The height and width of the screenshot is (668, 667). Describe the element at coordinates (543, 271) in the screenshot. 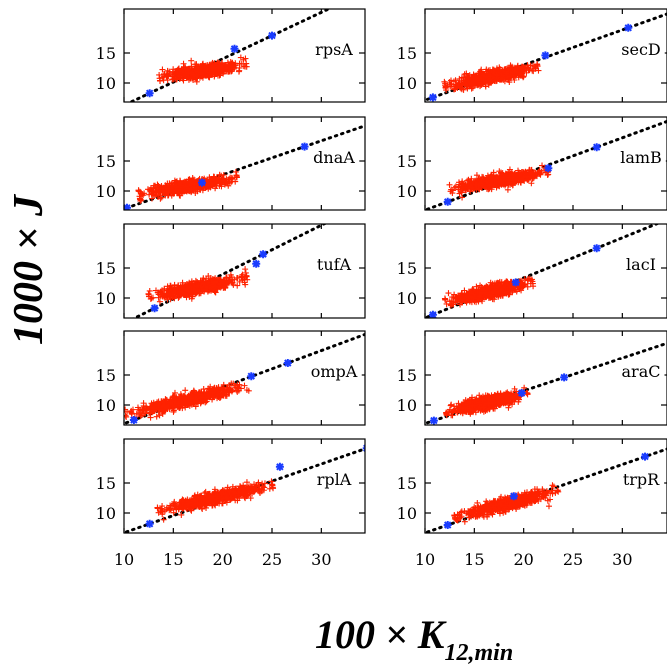

I see `plot-area` at that location.